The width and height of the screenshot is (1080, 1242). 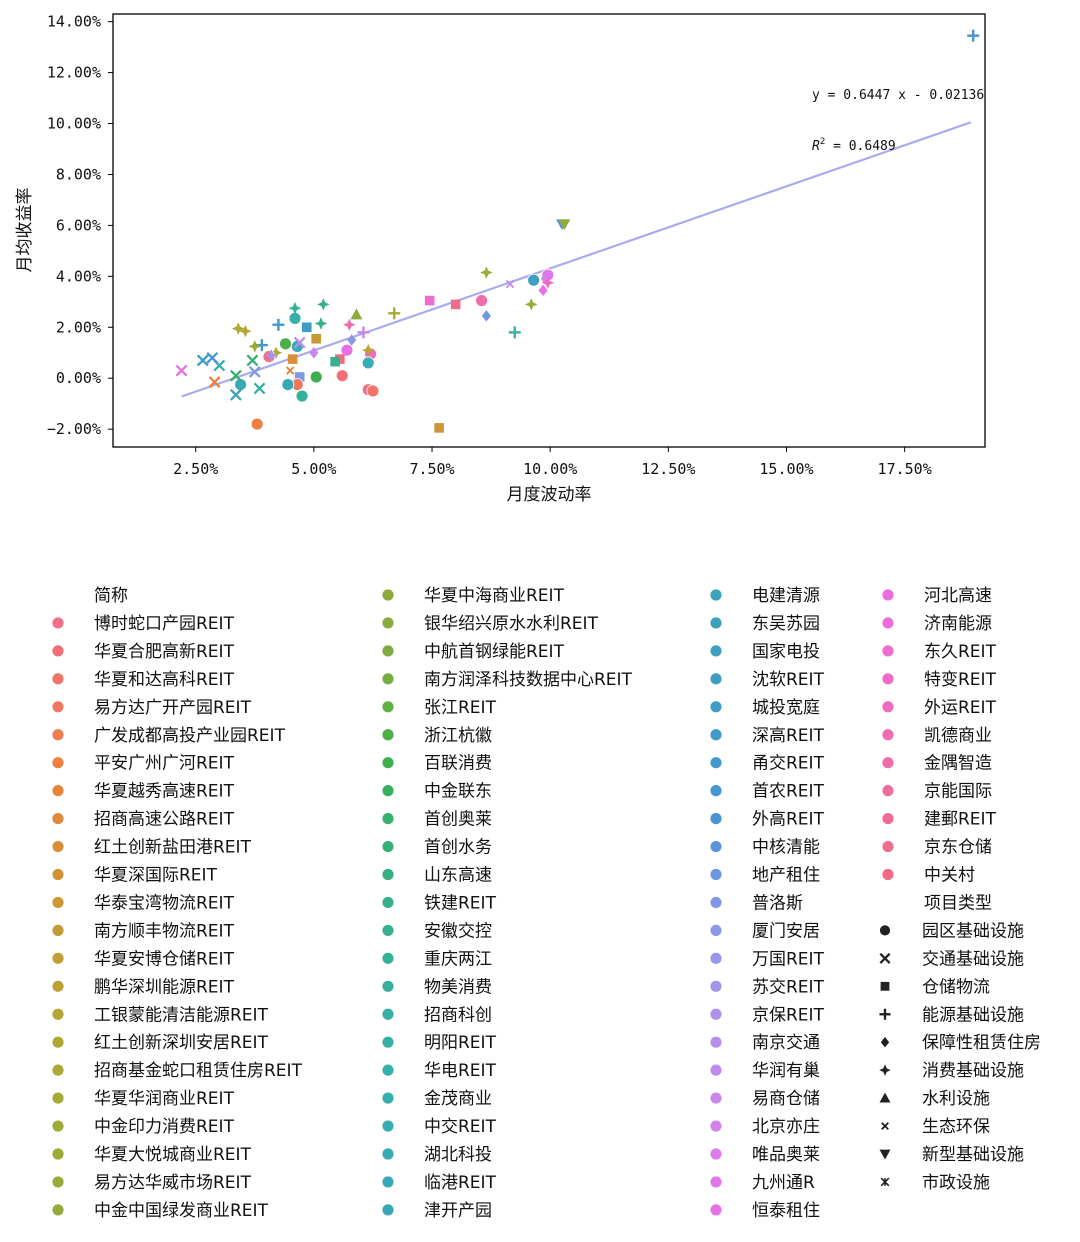 I want to click on legend-label: 甬交REIT, so click(x=788, y=764).